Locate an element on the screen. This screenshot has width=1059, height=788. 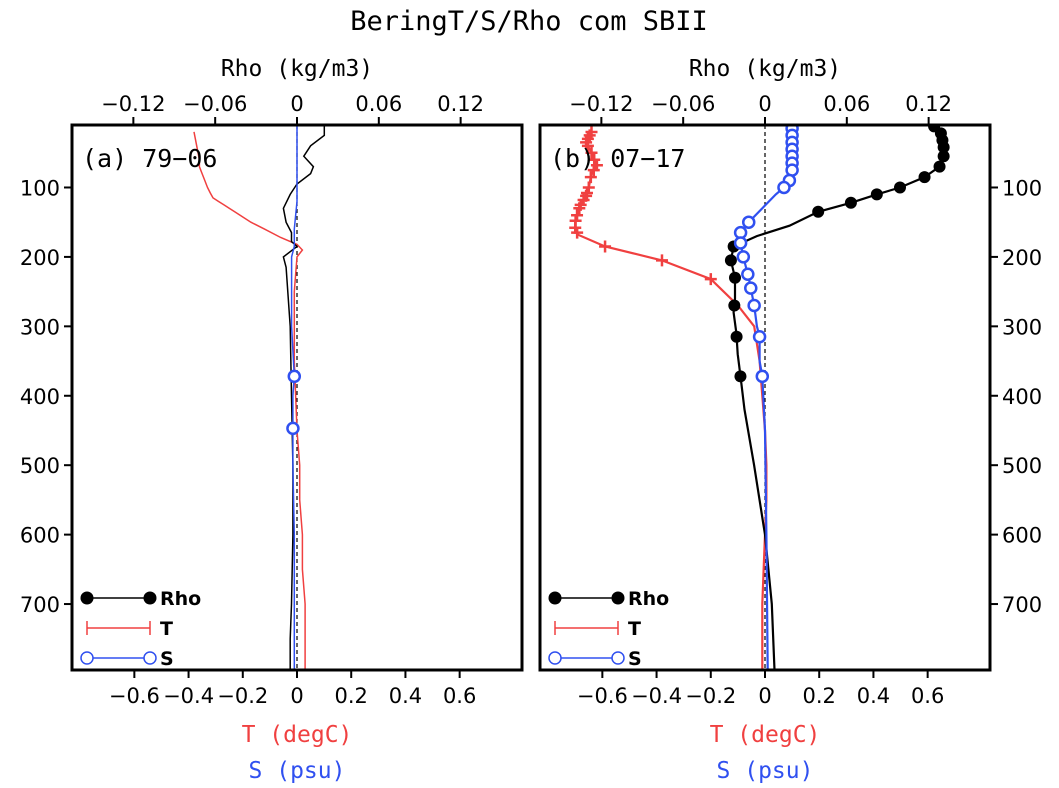
plot-area is located at coordinates (259, 397).